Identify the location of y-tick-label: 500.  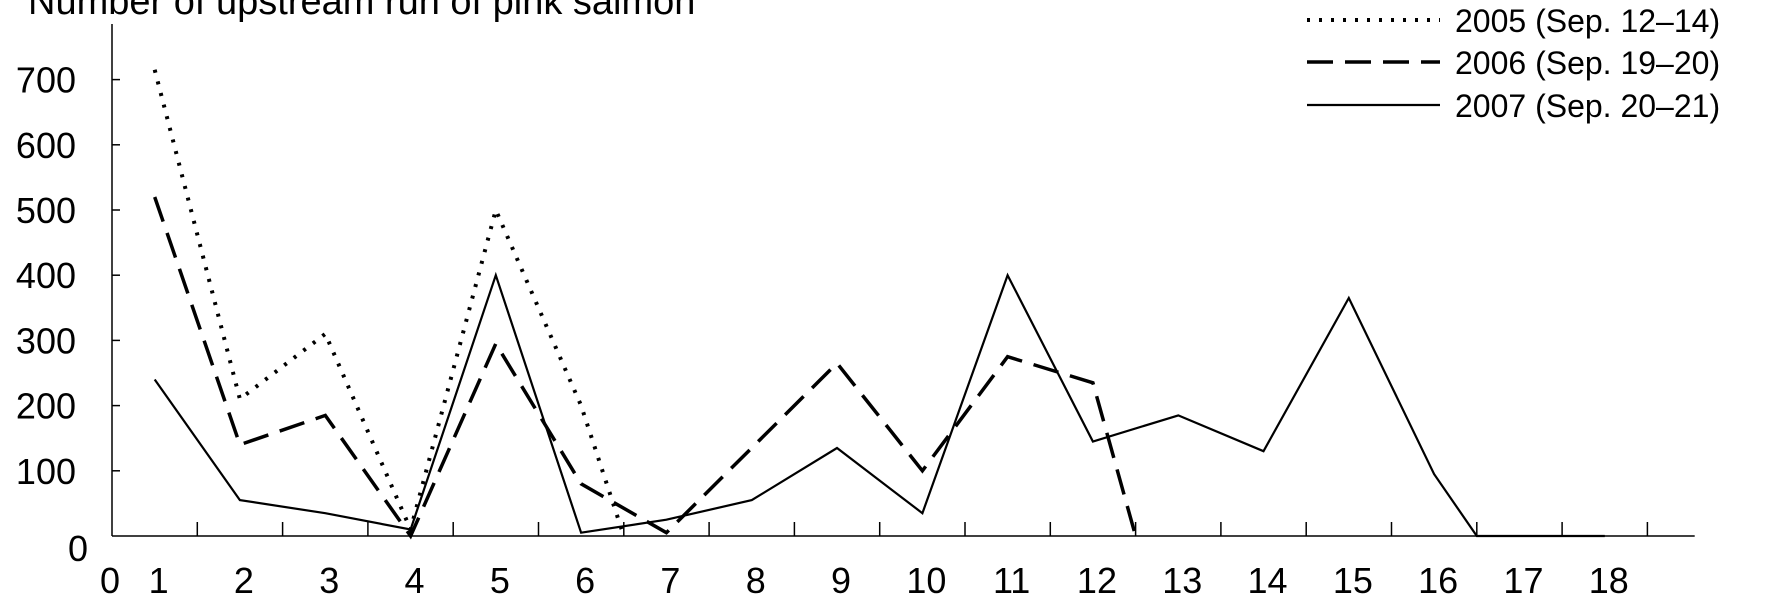
(46, 210).